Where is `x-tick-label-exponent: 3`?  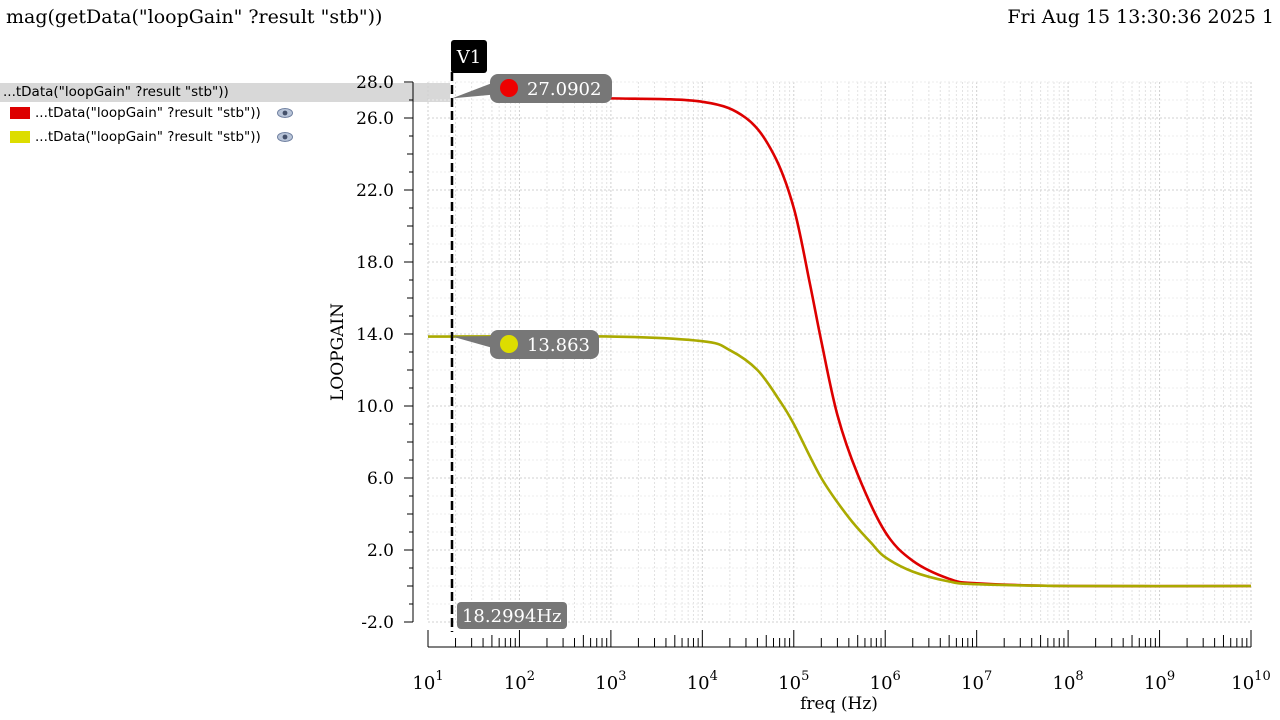
x-tick-label-exponent: 3 is located at coordinates (622, 676).